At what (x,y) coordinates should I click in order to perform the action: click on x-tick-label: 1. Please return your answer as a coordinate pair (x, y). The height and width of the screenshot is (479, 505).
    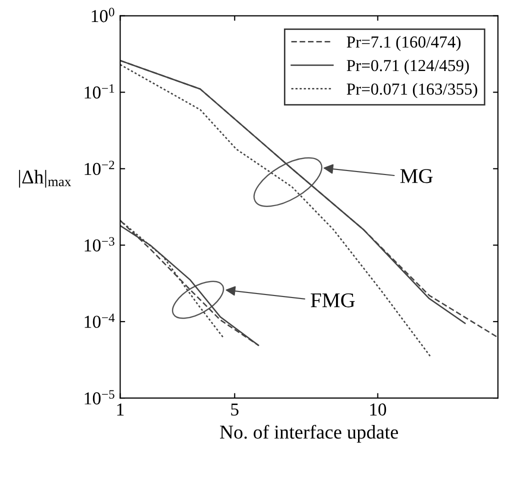
    Looking at the image, I should click on (120, 410).